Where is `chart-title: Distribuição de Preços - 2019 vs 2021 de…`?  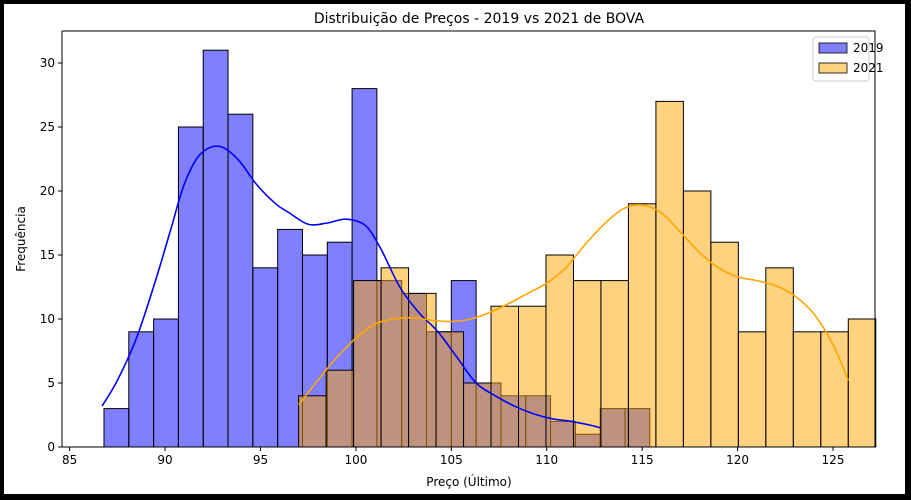 chart-title: Distribuição de Preços - 2019 vs 2021 de… is located at coordinates (479, 19).